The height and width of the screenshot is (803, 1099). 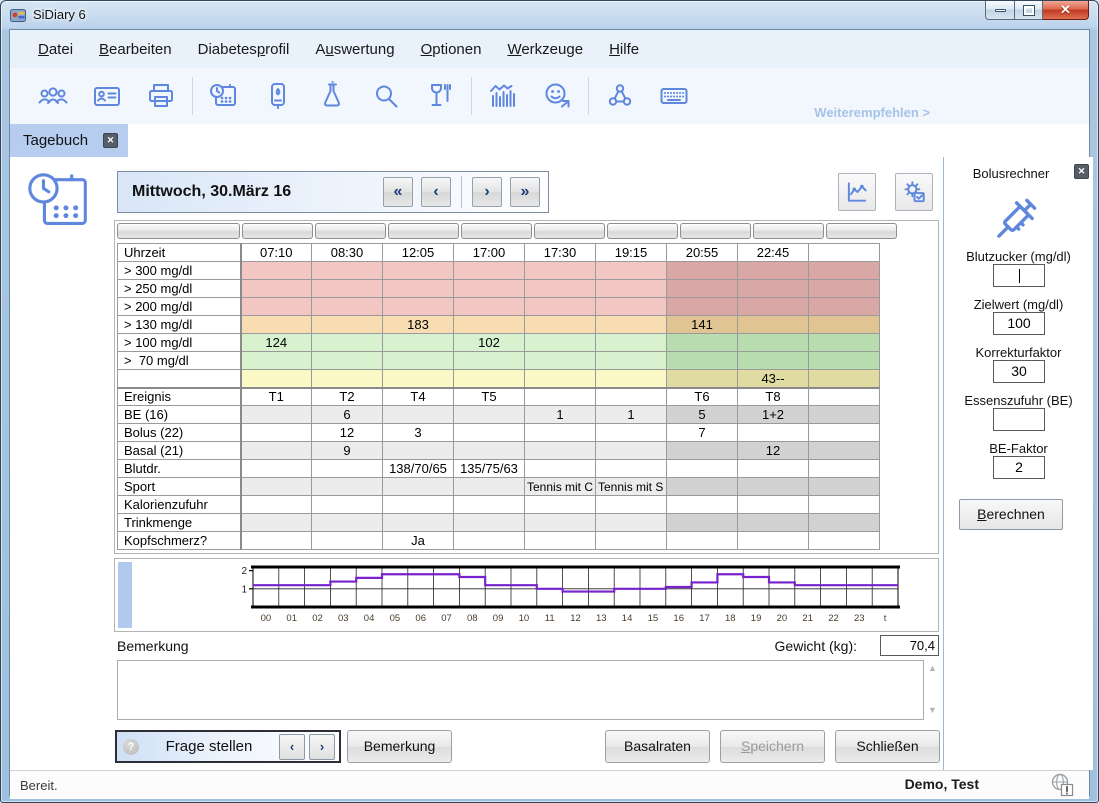 What do you see at coordinates (276, 342) in the screenshot?
I see `diary-cell: 124` at bounding box center [276, 342].